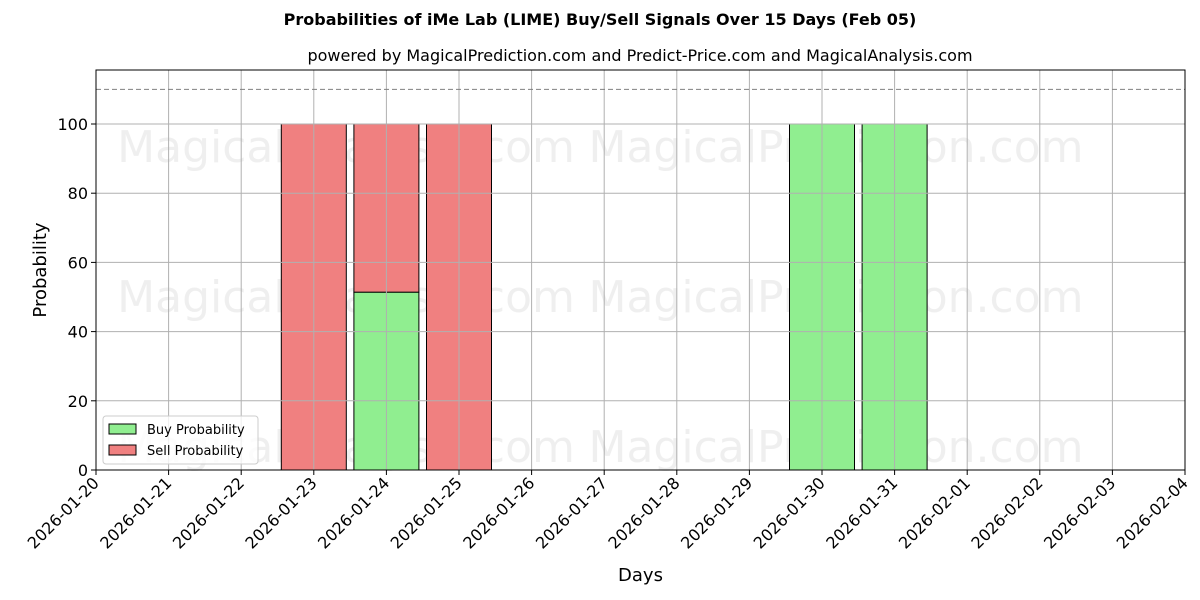  Describe the element at coordinates (180, 440) in the screenshot. I see `legend-box` at that location.